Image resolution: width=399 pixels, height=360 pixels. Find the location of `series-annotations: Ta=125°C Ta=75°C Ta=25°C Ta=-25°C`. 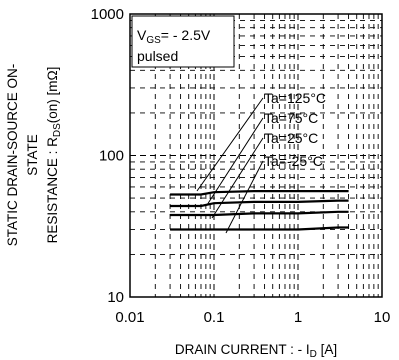

series-annotations: Ta=125°C Ta=75°C Ta=25°C Ta=-25°C is located at coordinates (295, 129).